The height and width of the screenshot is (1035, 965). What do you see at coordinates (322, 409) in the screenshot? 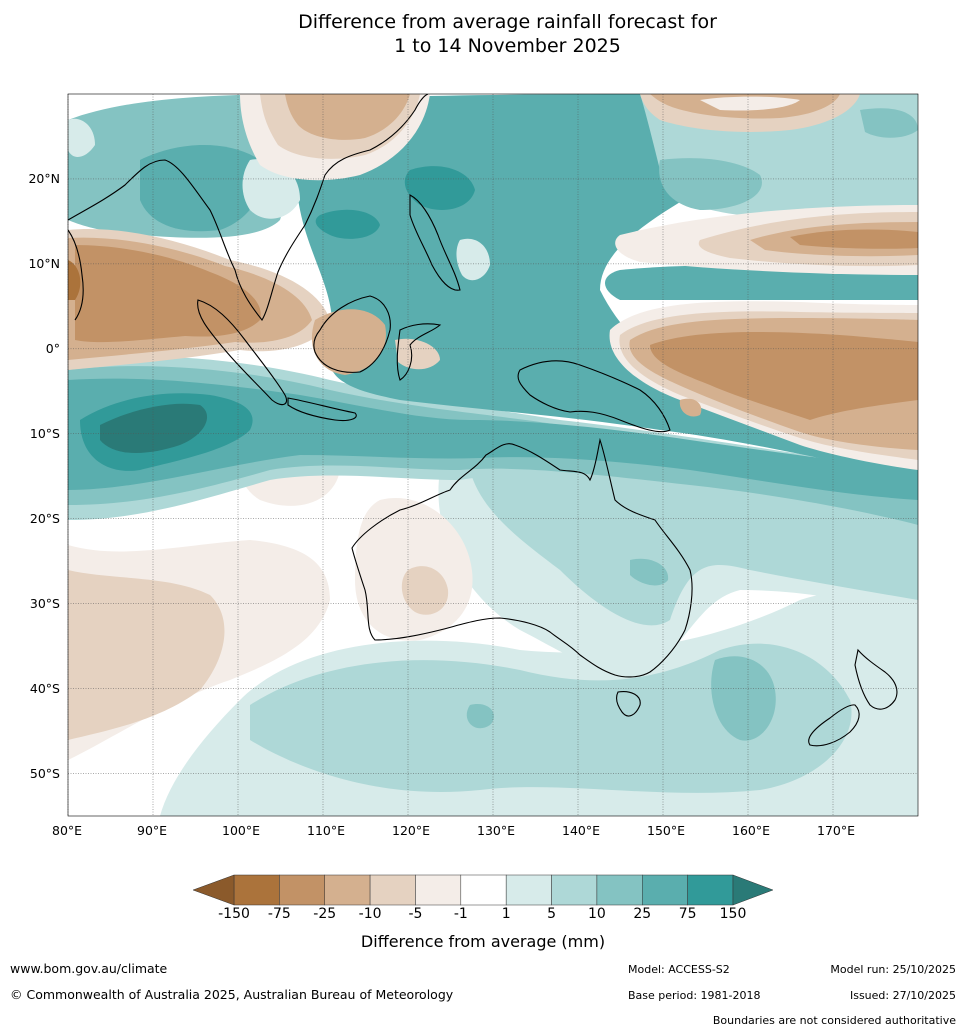
I see `java-coastline` at bounding box center [322, 409].